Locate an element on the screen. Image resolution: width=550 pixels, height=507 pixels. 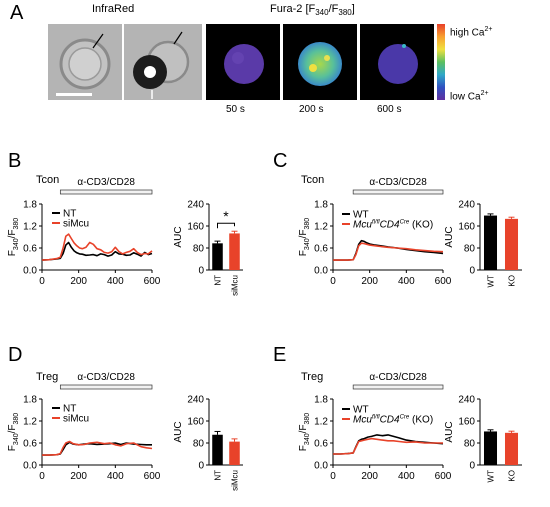
x-tick-label-b-0: 0 is located at coordinates (42, 281).